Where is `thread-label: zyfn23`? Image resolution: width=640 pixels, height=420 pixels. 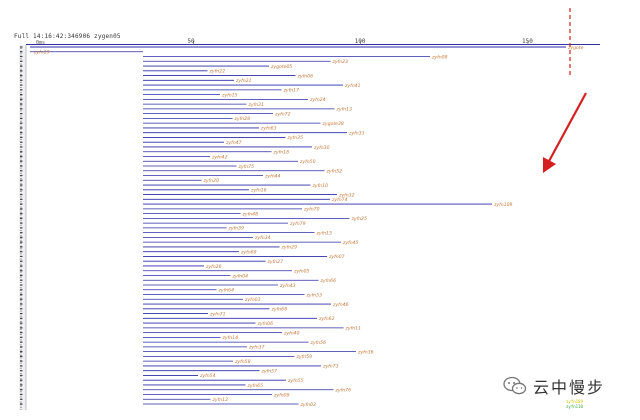 thread-label: zyfn23 is located at coordinates (340, 62).